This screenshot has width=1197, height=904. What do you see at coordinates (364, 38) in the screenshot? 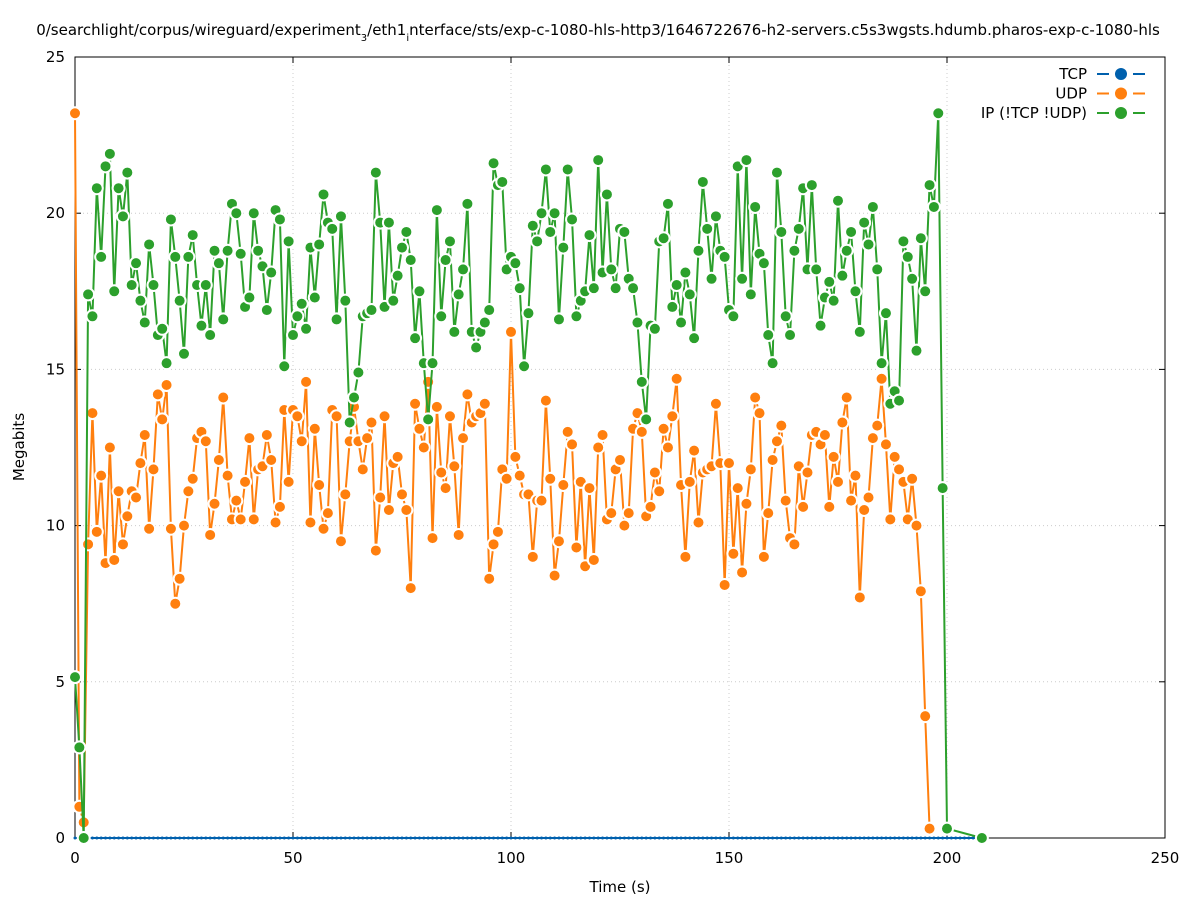
I see `title-subscript: 3` at bounding box center [364, 38].